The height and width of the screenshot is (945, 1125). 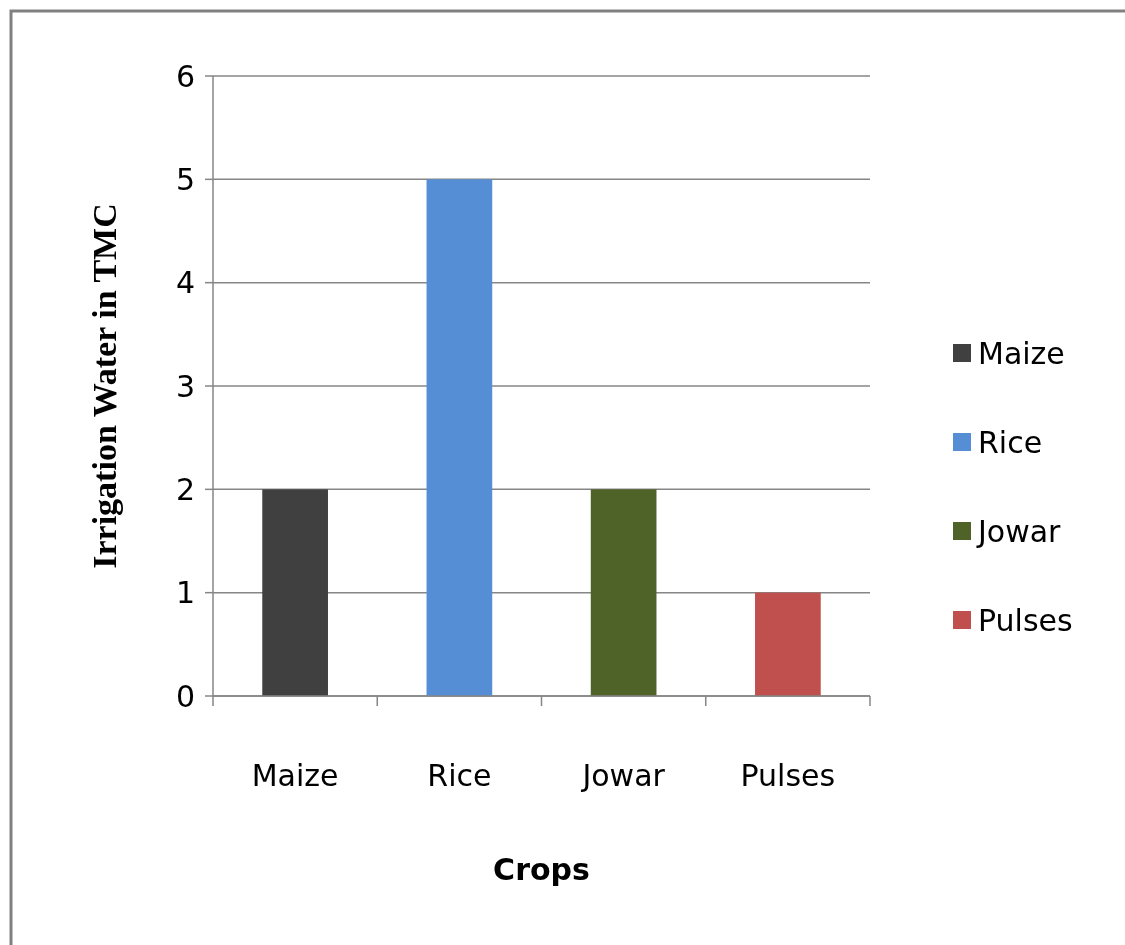 What do you see at coordinates (1021, 353) in the screenshot?
I see `legend-label: Maize` at bounding box center [1021, 353].